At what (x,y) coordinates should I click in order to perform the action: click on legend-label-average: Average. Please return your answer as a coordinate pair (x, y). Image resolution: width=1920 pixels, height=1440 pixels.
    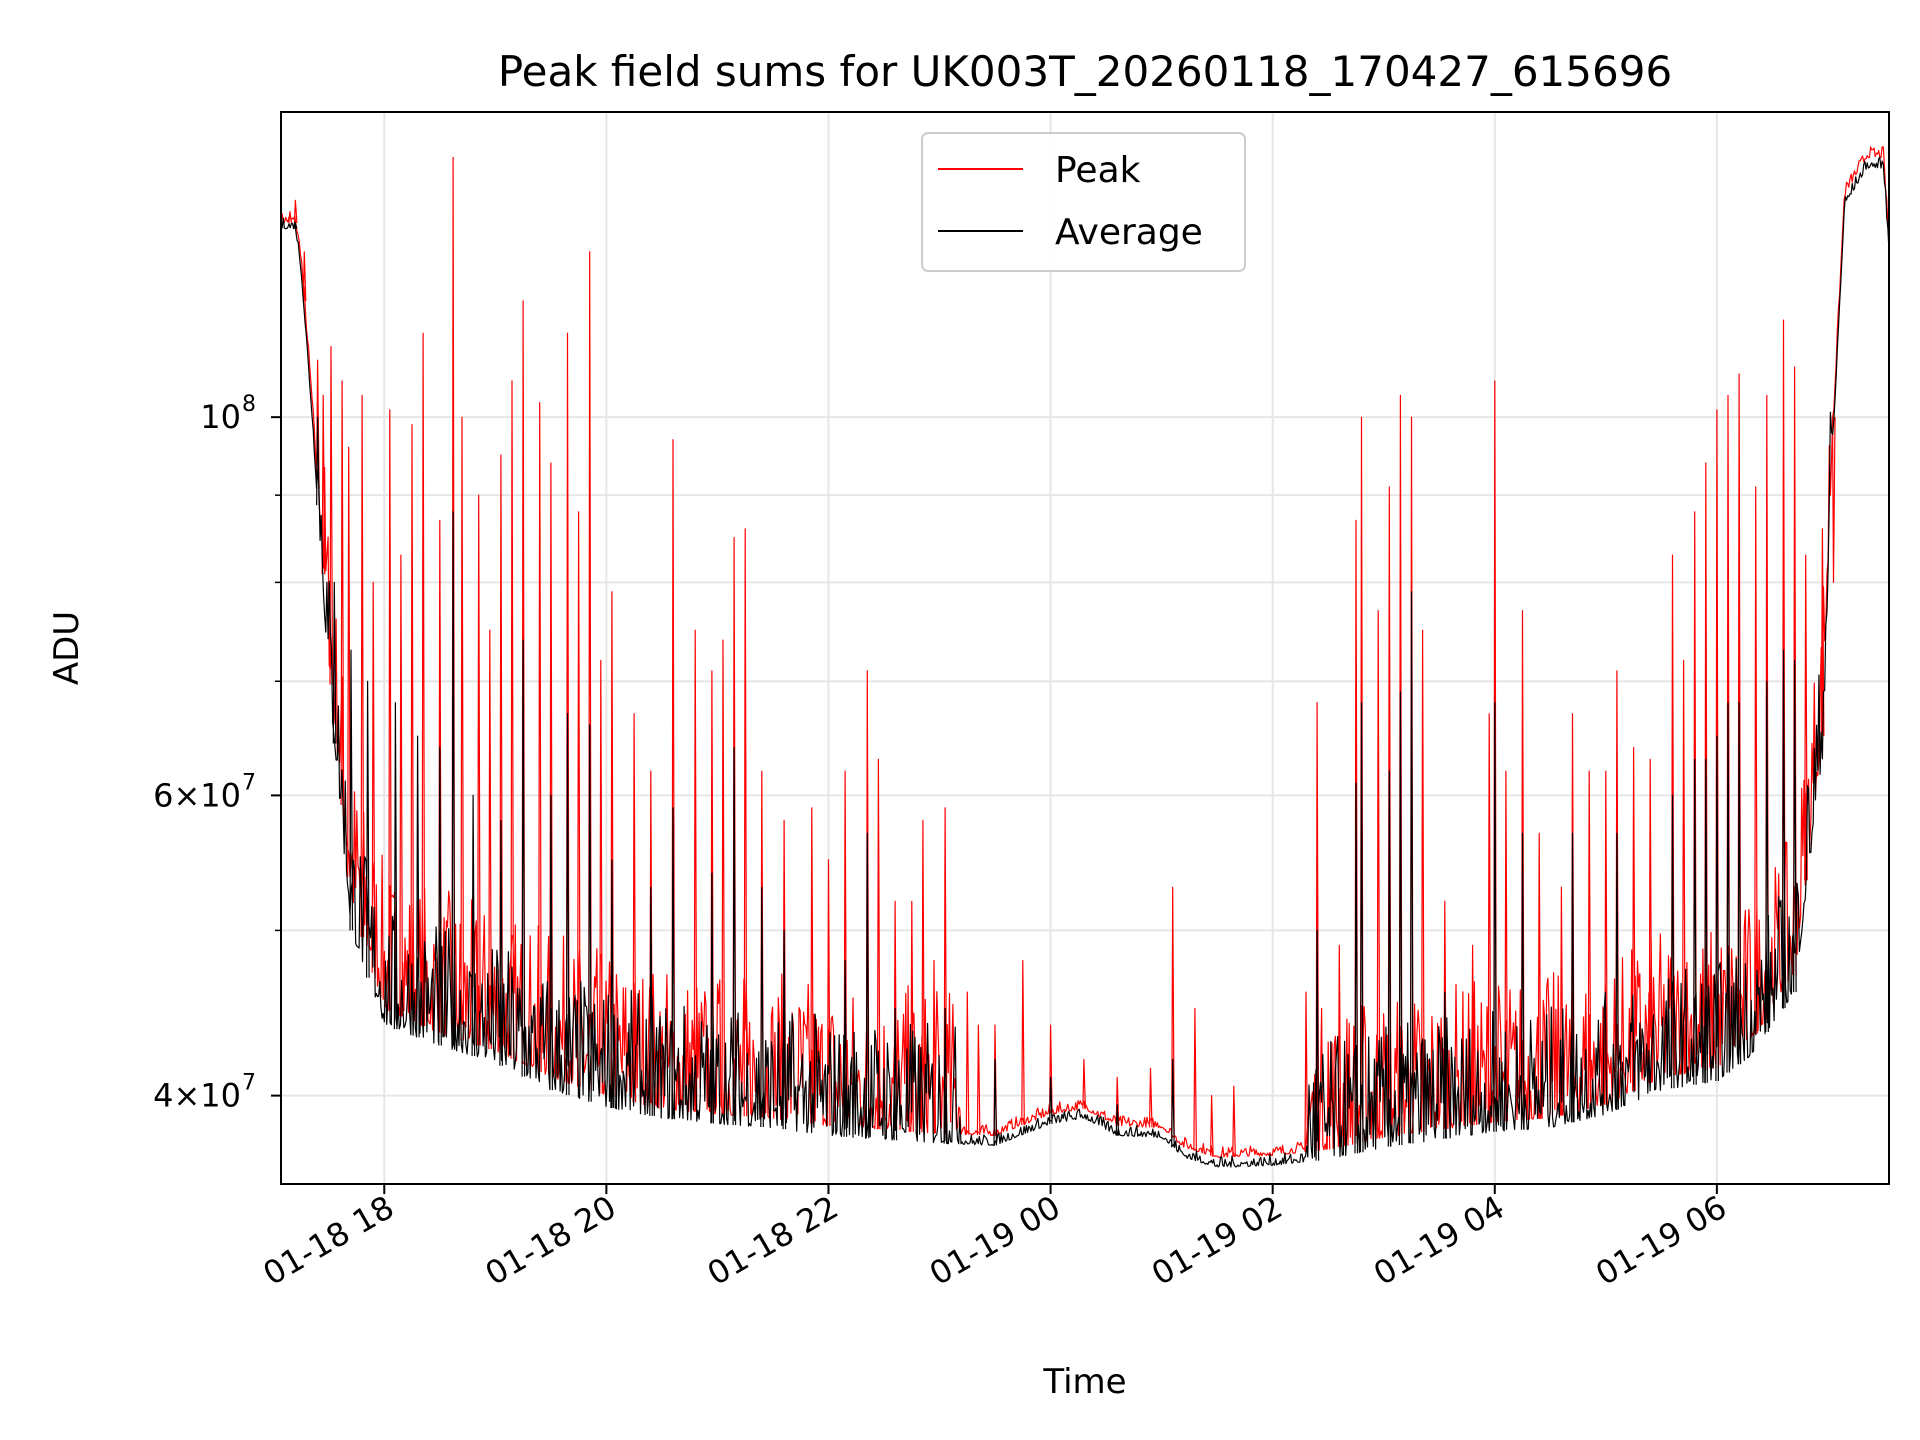
    Looking at the image, I should click on (1129, 232).